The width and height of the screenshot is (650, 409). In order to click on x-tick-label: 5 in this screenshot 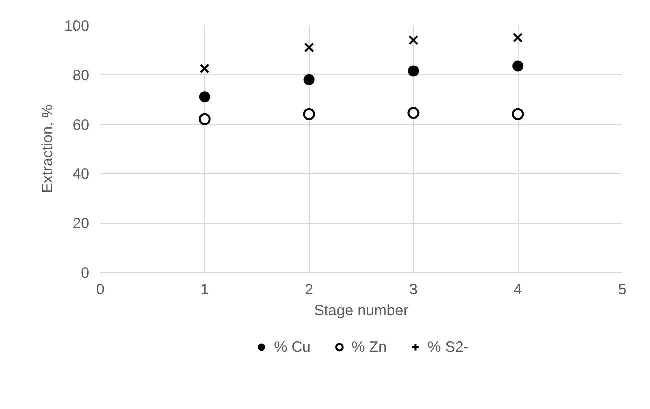, I will do `click(622, 290)`.